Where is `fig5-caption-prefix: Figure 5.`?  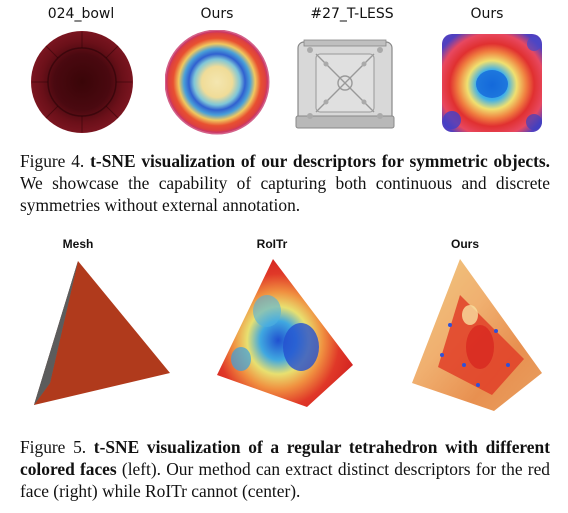
fig5-caption-prefix: Figure 5. is located at coordinates (53, 447).